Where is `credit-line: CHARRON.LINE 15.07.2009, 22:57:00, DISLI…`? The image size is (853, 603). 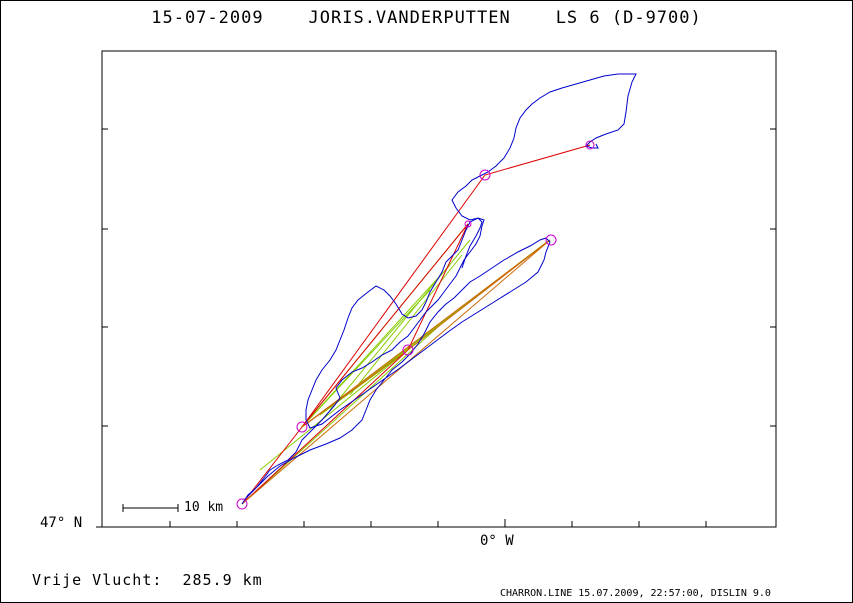
credit-line: CHARRON.LINE 15.07.2009, 22:57:00, DISLI… is located at coordinates (635, 593).